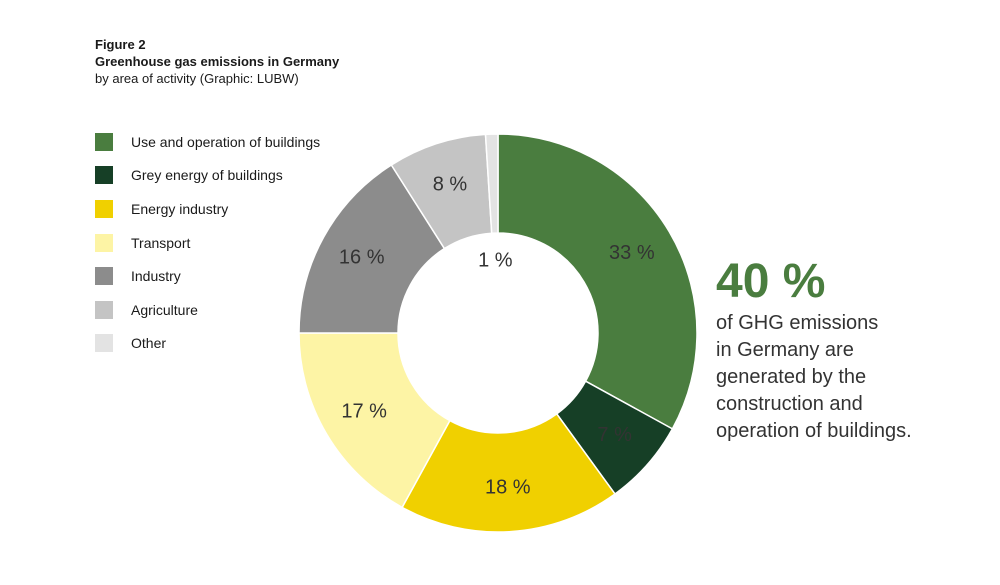 This screenshot has width=1000, height=585. I want to click on slice-label: 18 %, so click(508, 487).